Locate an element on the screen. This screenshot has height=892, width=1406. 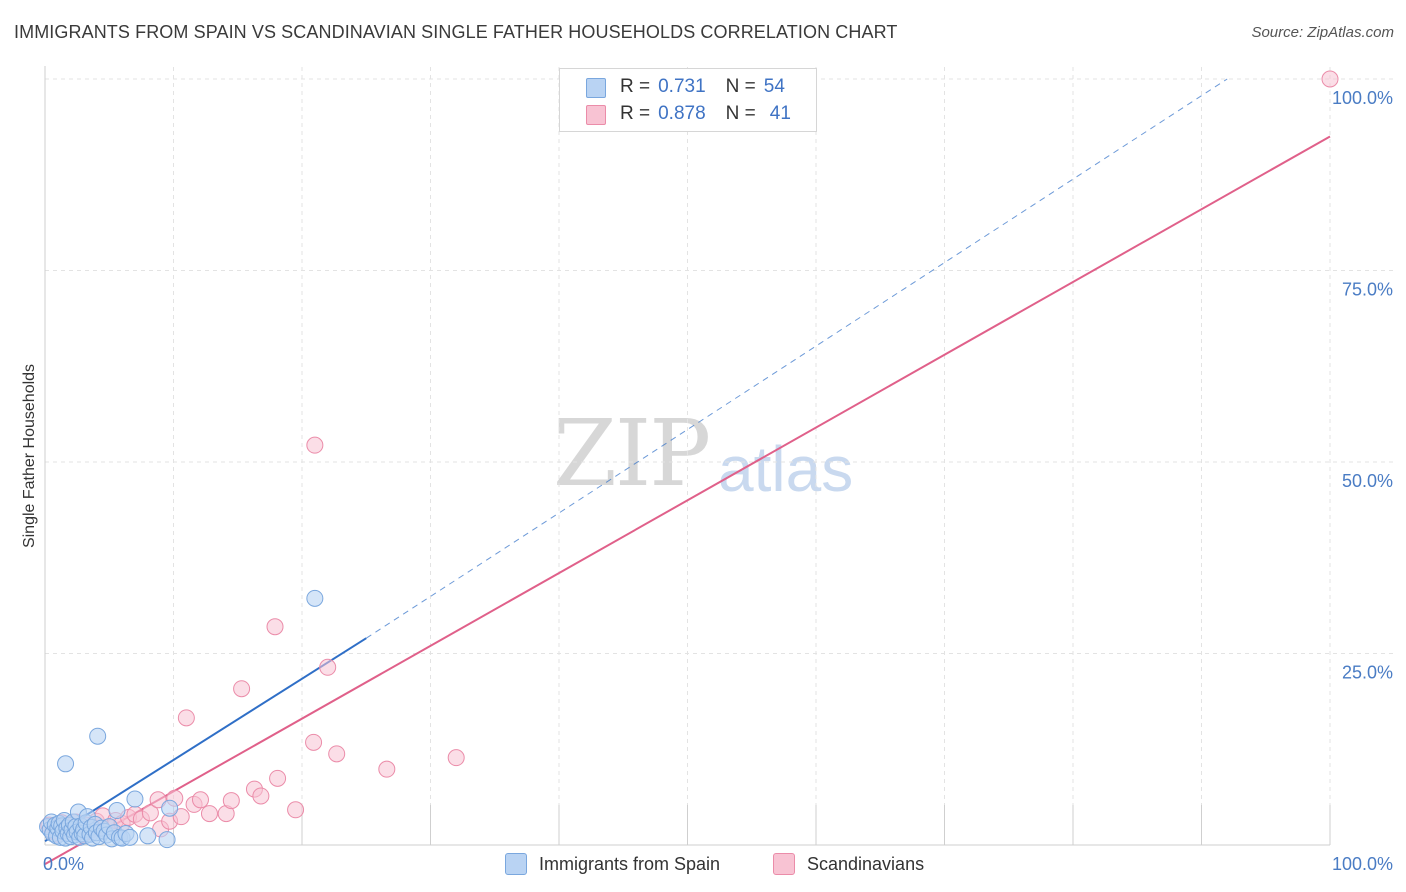
y-tick-label: 50.0% is located at coordinates (1367, 481).